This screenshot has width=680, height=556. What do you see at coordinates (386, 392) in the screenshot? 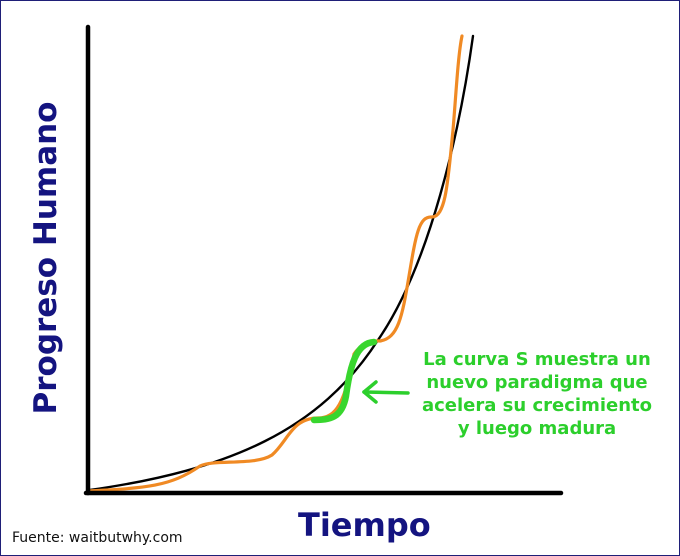
I see `annotation-arrow-shaft` at bounding box center [386, 392].